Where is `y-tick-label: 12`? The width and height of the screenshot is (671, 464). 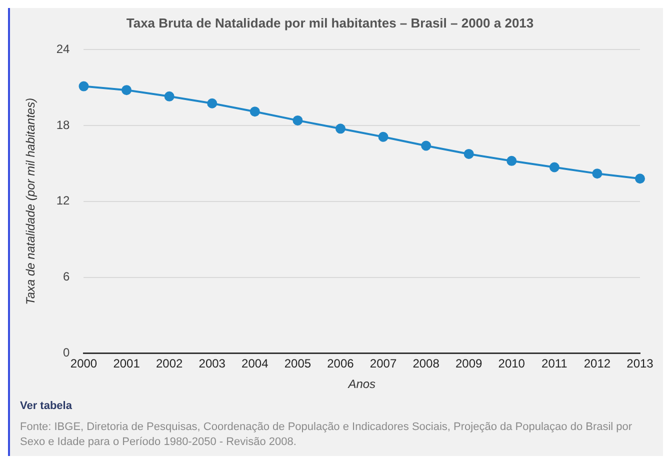
y-tick-label: 12 is located at coordinates (63, 201).